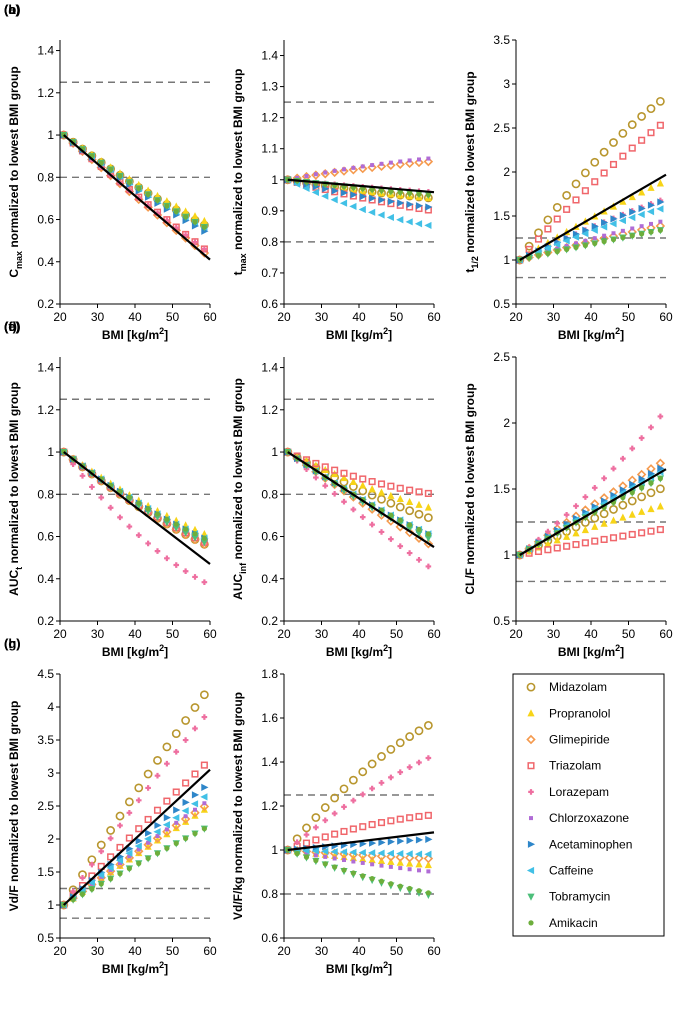 This screenshot has height=1035, width=685. I want to click on x-tick-label: 20, so click(516, 317).